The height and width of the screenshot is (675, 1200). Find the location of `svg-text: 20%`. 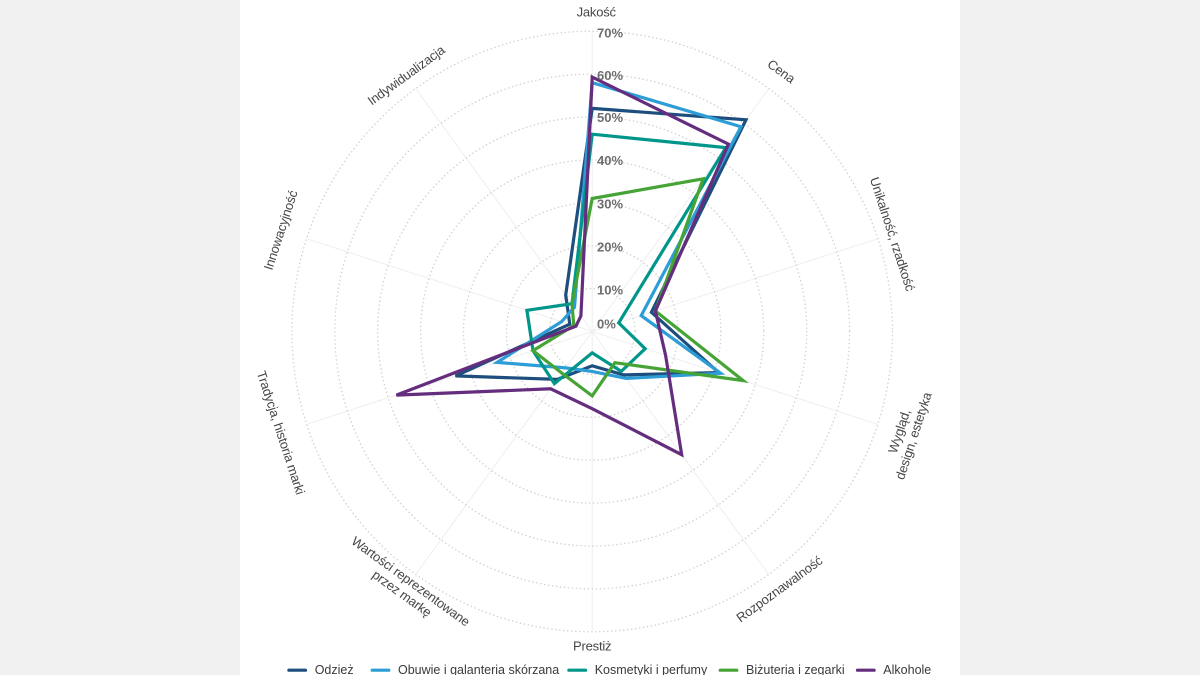

svg-text: 20% is located at coordinates (610, 247).